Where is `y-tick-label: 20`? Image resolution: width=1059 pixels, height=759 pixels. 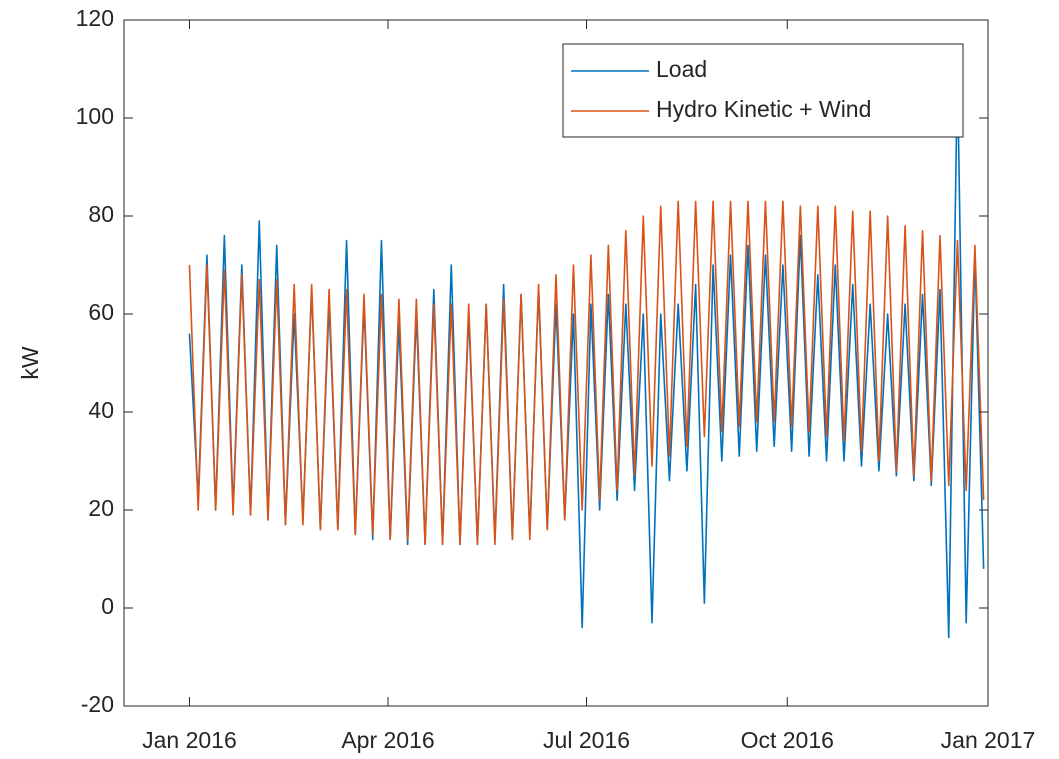 y-tick-label: 20 is located at coordinates (101, 508).